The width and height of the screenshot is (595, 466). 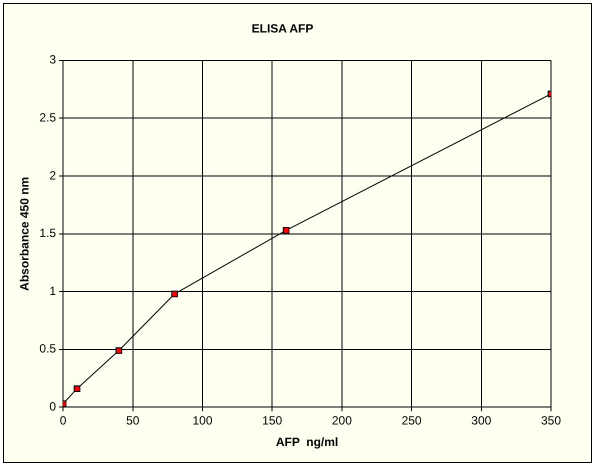 What do you see at coordinates (307, 442) in the screenshot?
I see `x-axis-title: AFP ng/ml` at bounding box center [307, 442].